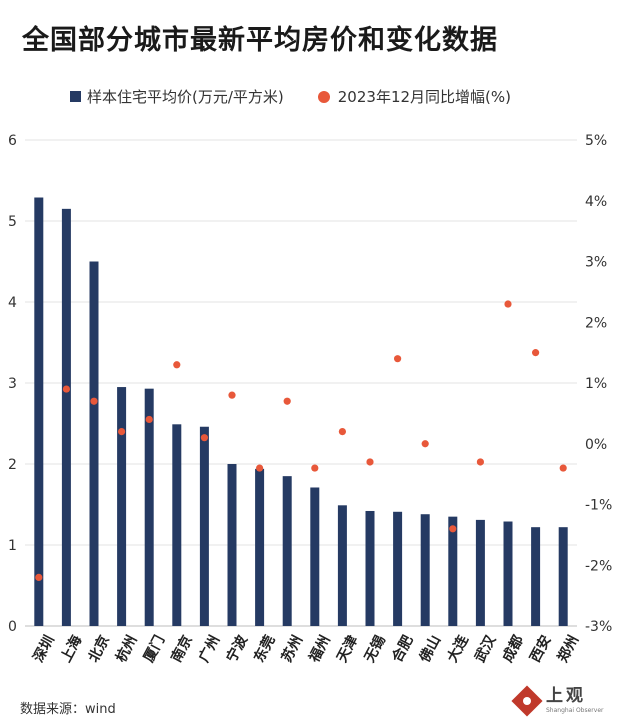  Describe the element at coordinates (598, 566) in the screenshot. I see `right-tick-label: -2%` at that location.